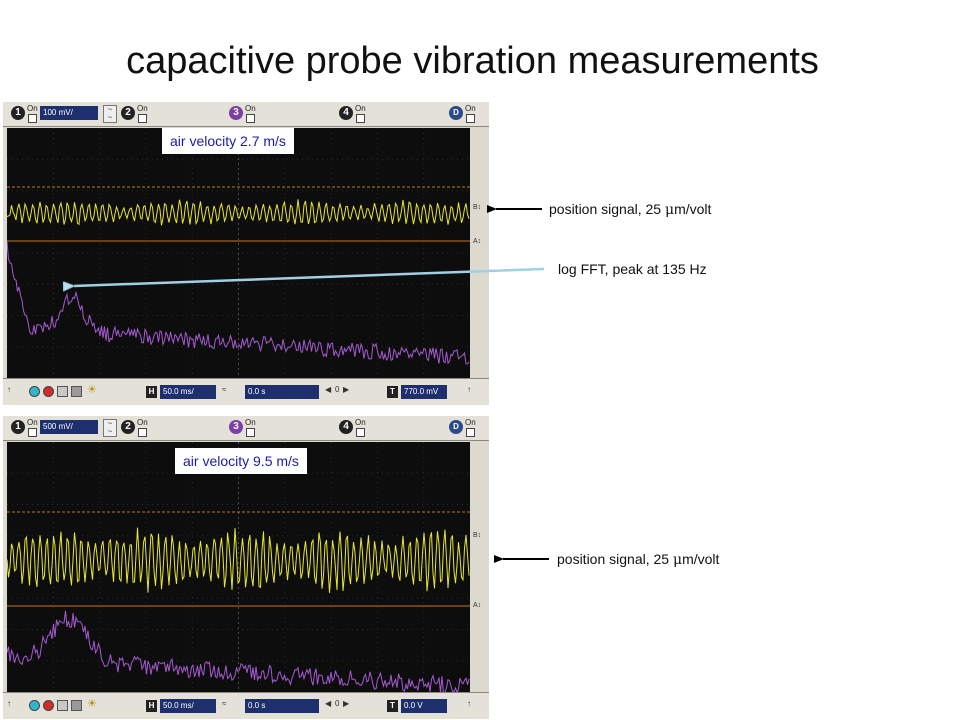 The width and height of the screenshot is (960, 720). I want to click on air-velocity-label: air velocity 9.5 m/s, so click(241, 461).